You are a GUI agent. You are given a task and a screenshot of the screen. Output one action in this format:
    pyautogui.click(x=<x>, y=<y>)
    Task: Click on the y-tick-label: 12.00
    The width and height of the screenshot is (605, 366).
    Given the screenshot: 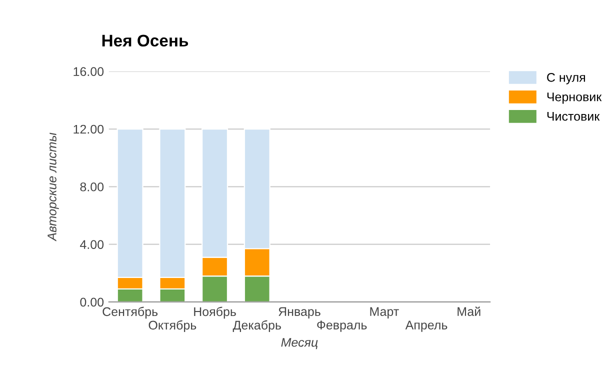 What is the action you would take?
    pyautogui.click(x=89, y=129)
    